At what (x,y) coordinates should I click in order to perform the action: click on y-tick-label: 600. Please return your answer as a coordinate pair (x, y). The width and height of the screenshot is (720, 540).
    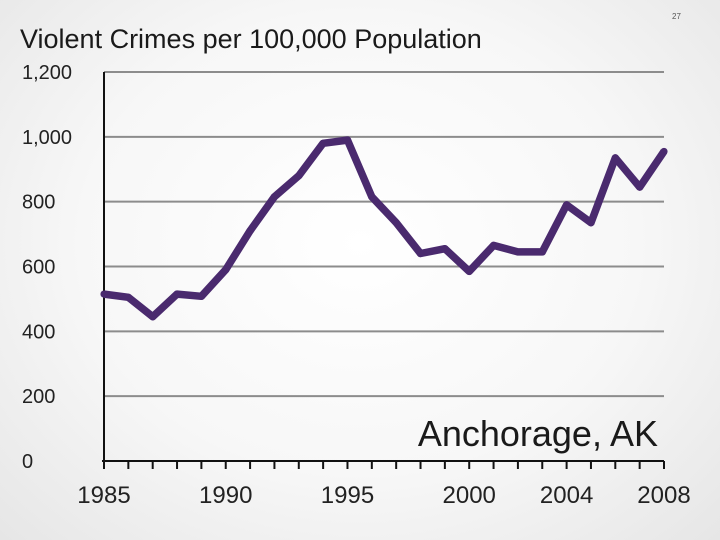
    Looking at the image, I should click on (38, 268).